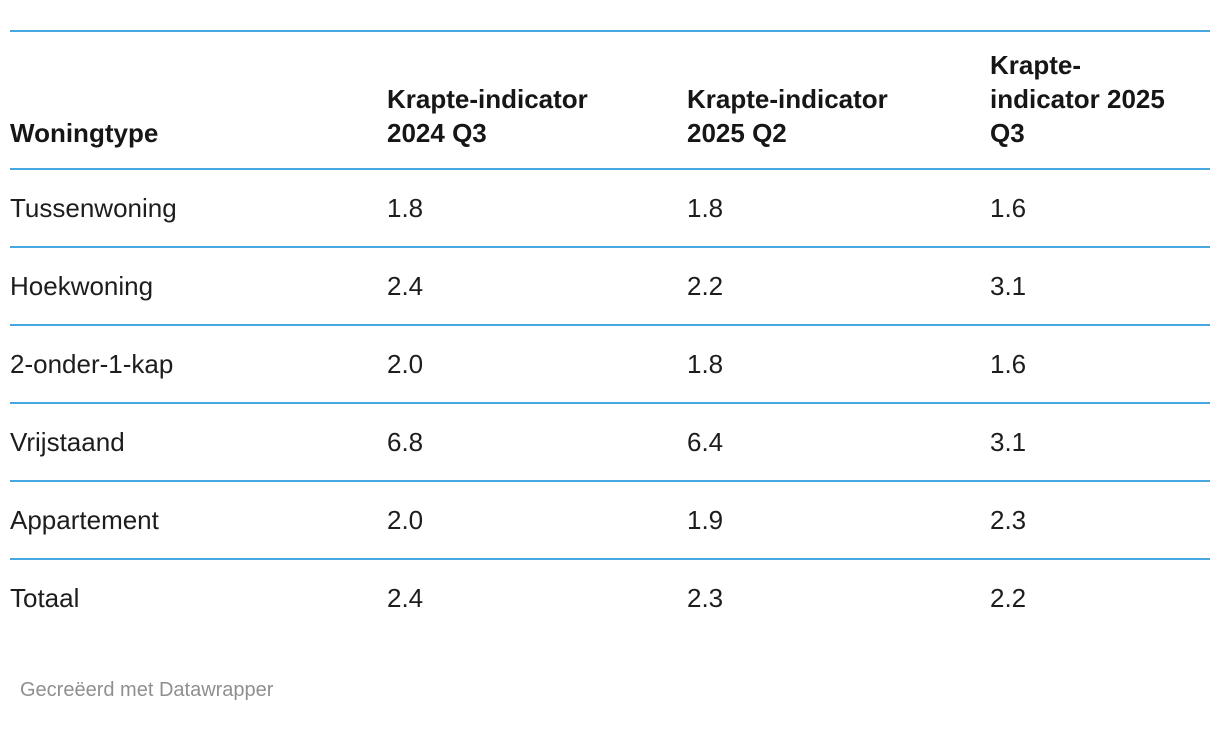 This screenshot has height=732, width=1220. Describe the element at coordinates (84, 133) in the screenshot. I see `column-header-label: Woningtype` at that location.